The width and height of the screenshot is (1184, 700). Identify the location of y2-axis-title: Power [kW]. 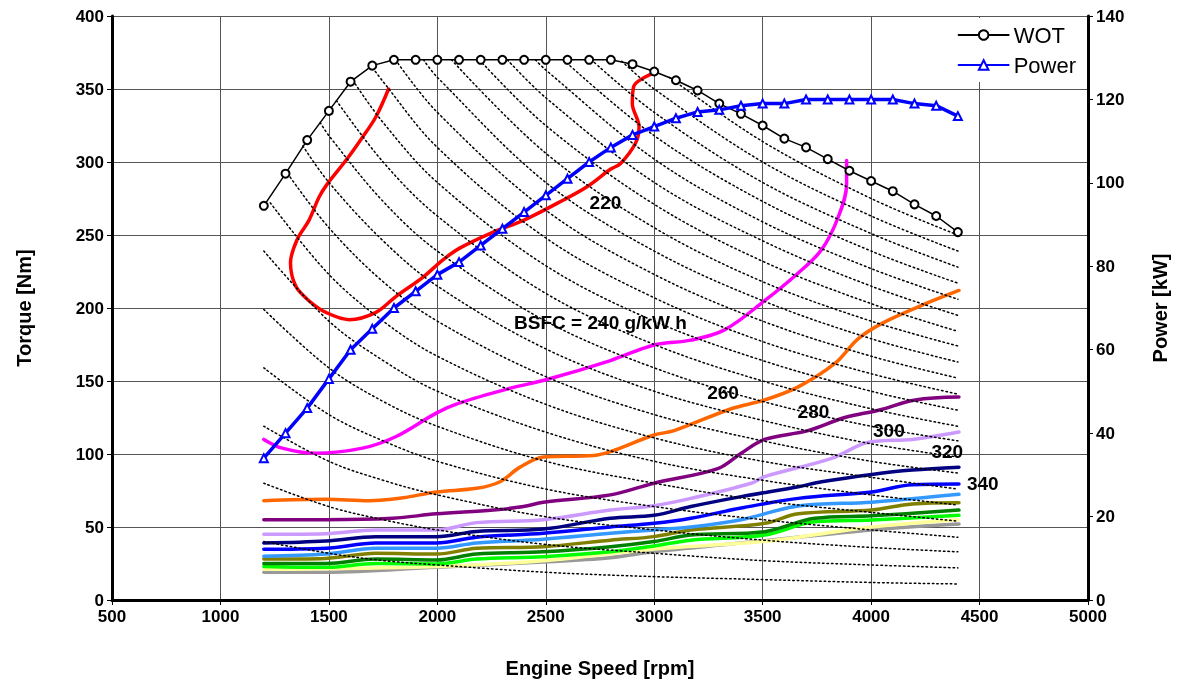
(1160, 308).